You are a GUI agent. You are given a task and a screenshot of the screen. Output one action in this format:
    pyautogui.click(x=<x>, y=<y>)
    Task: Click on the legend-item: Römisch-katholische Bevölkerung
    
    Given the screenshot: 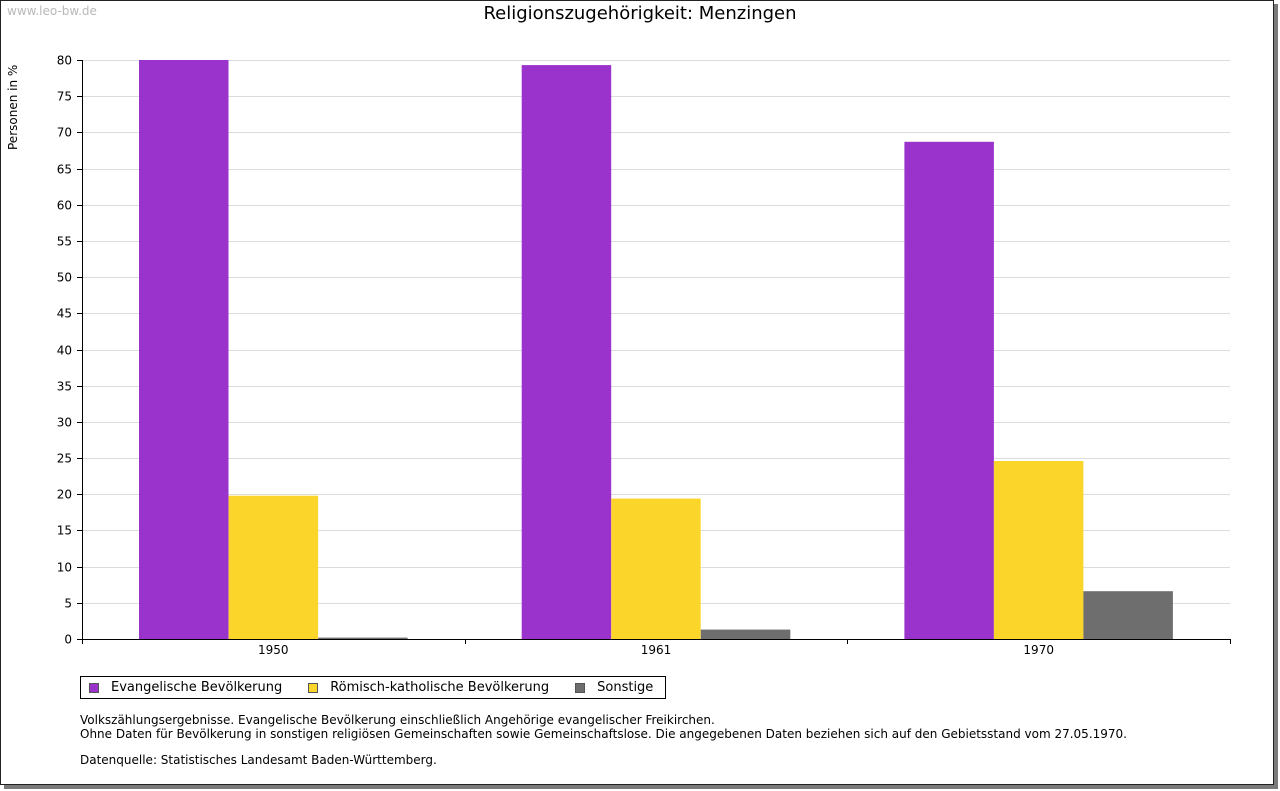 What is the action you would take?
    pyautogui.click(x=428, y=687)
    